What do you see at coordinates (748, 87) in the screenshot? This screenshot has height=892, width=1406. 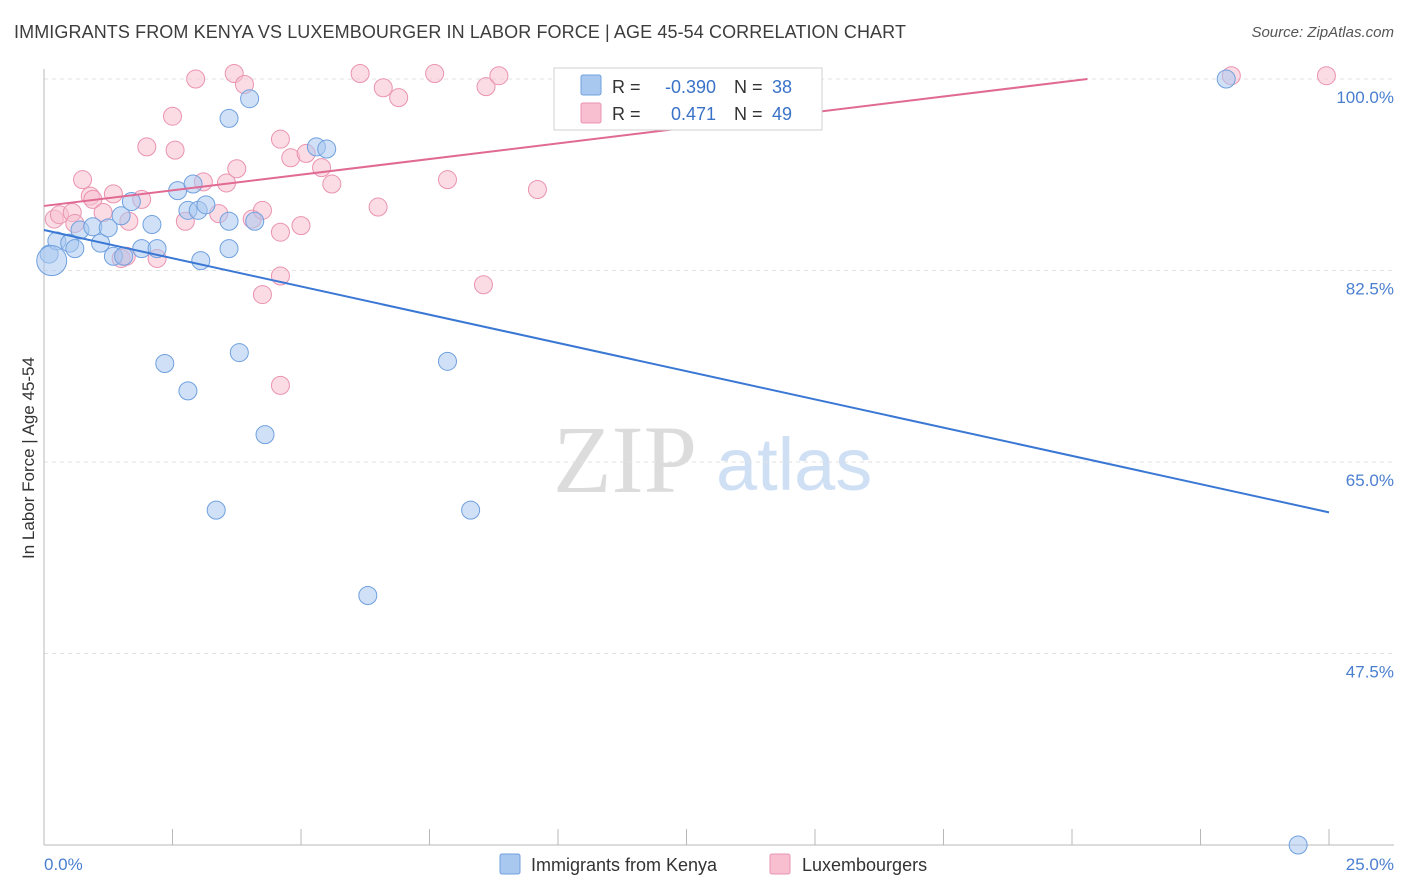 I see `stats-n-label-blue: N =` at bounding box center [748, 87].